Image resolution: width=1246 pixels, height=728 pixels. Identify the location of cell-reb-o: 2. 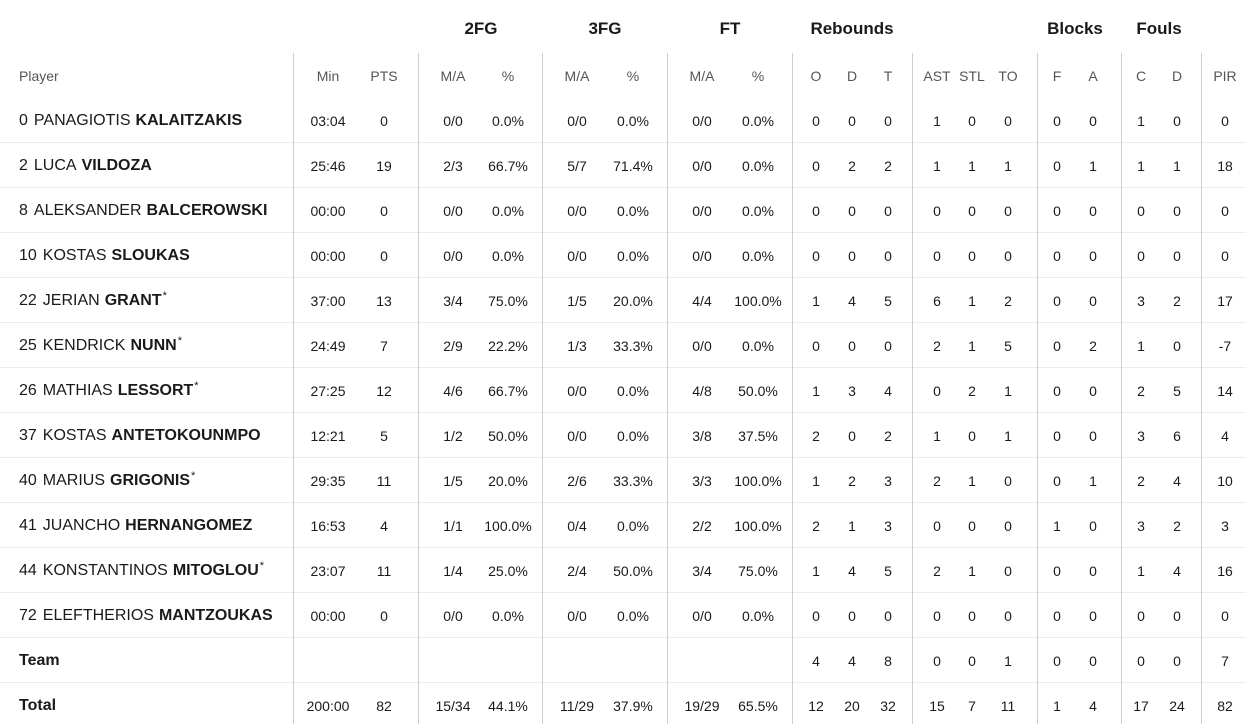
(816, 435).